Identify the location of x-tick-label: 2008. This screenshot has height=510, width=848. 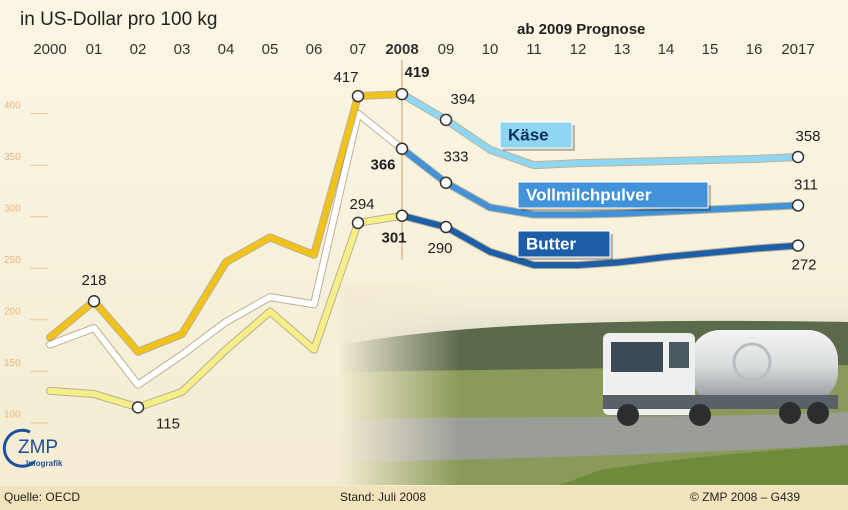
(401, 49).